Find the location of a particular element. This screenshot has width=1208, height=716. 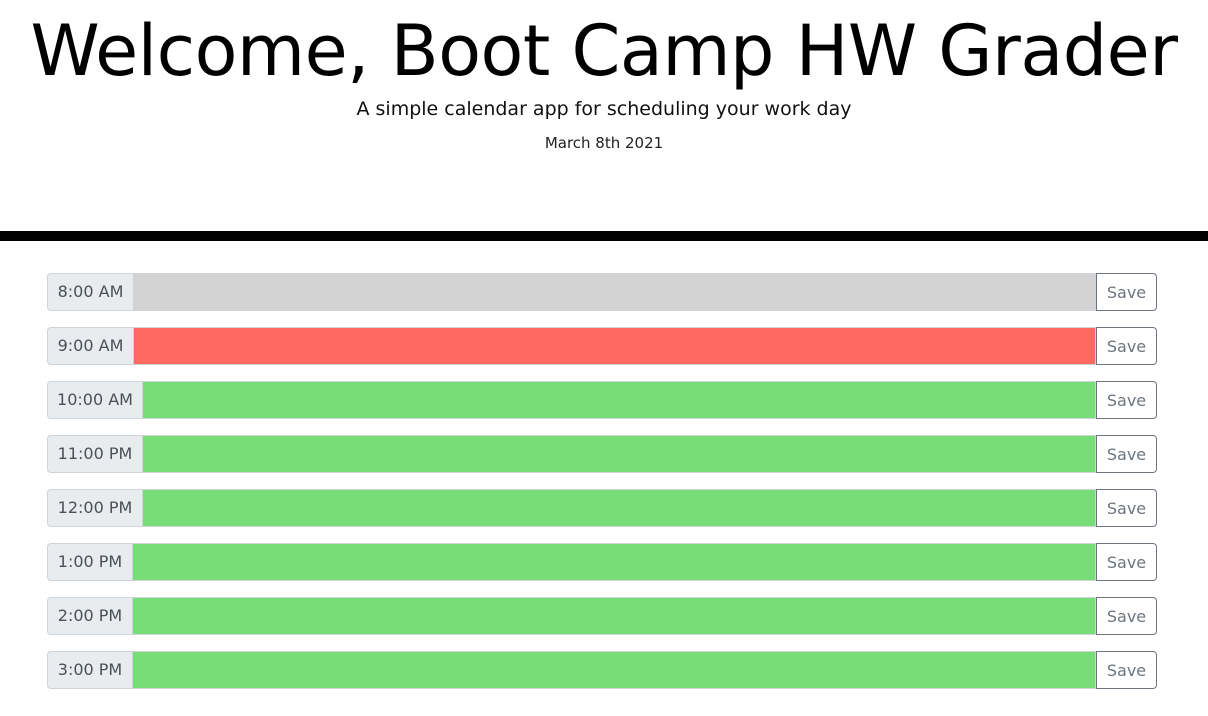

time-block-3pm: 3:00 PM Save is located at coordinates (602, 670).